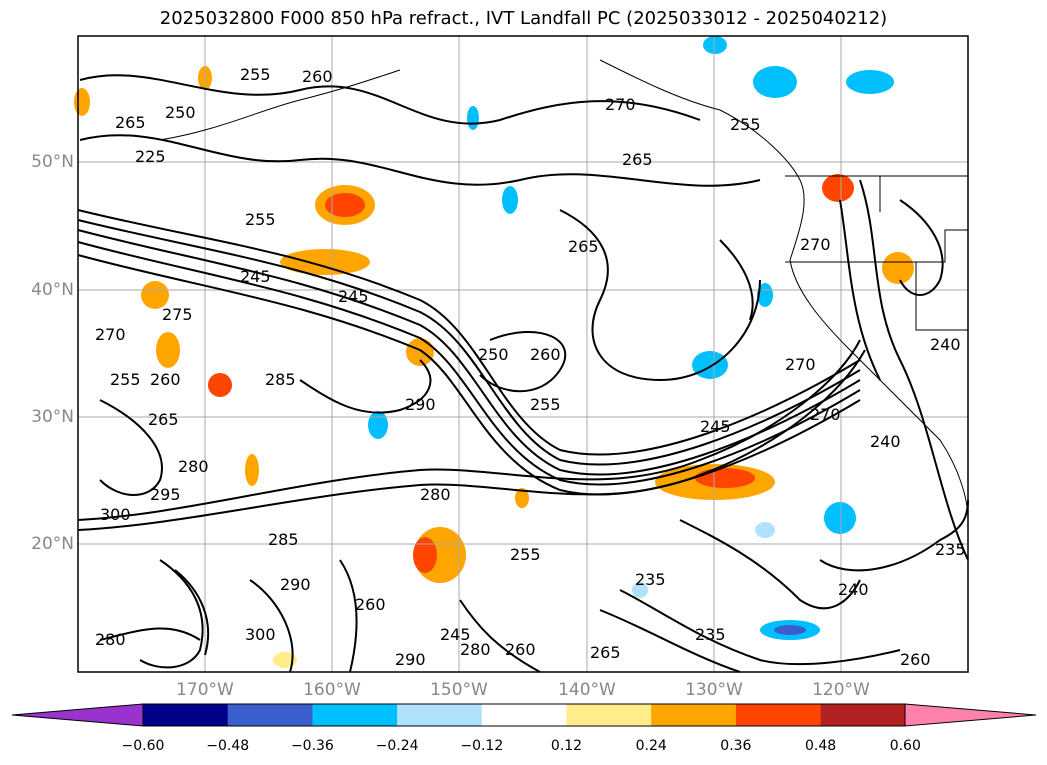 Image resolution: width=1047 pixels, height=765 pixels. What do you see at coordinates (332, 690) in the screenshot?
I see `lon-label-160w: 160°W` at bounding box center [332, 690].